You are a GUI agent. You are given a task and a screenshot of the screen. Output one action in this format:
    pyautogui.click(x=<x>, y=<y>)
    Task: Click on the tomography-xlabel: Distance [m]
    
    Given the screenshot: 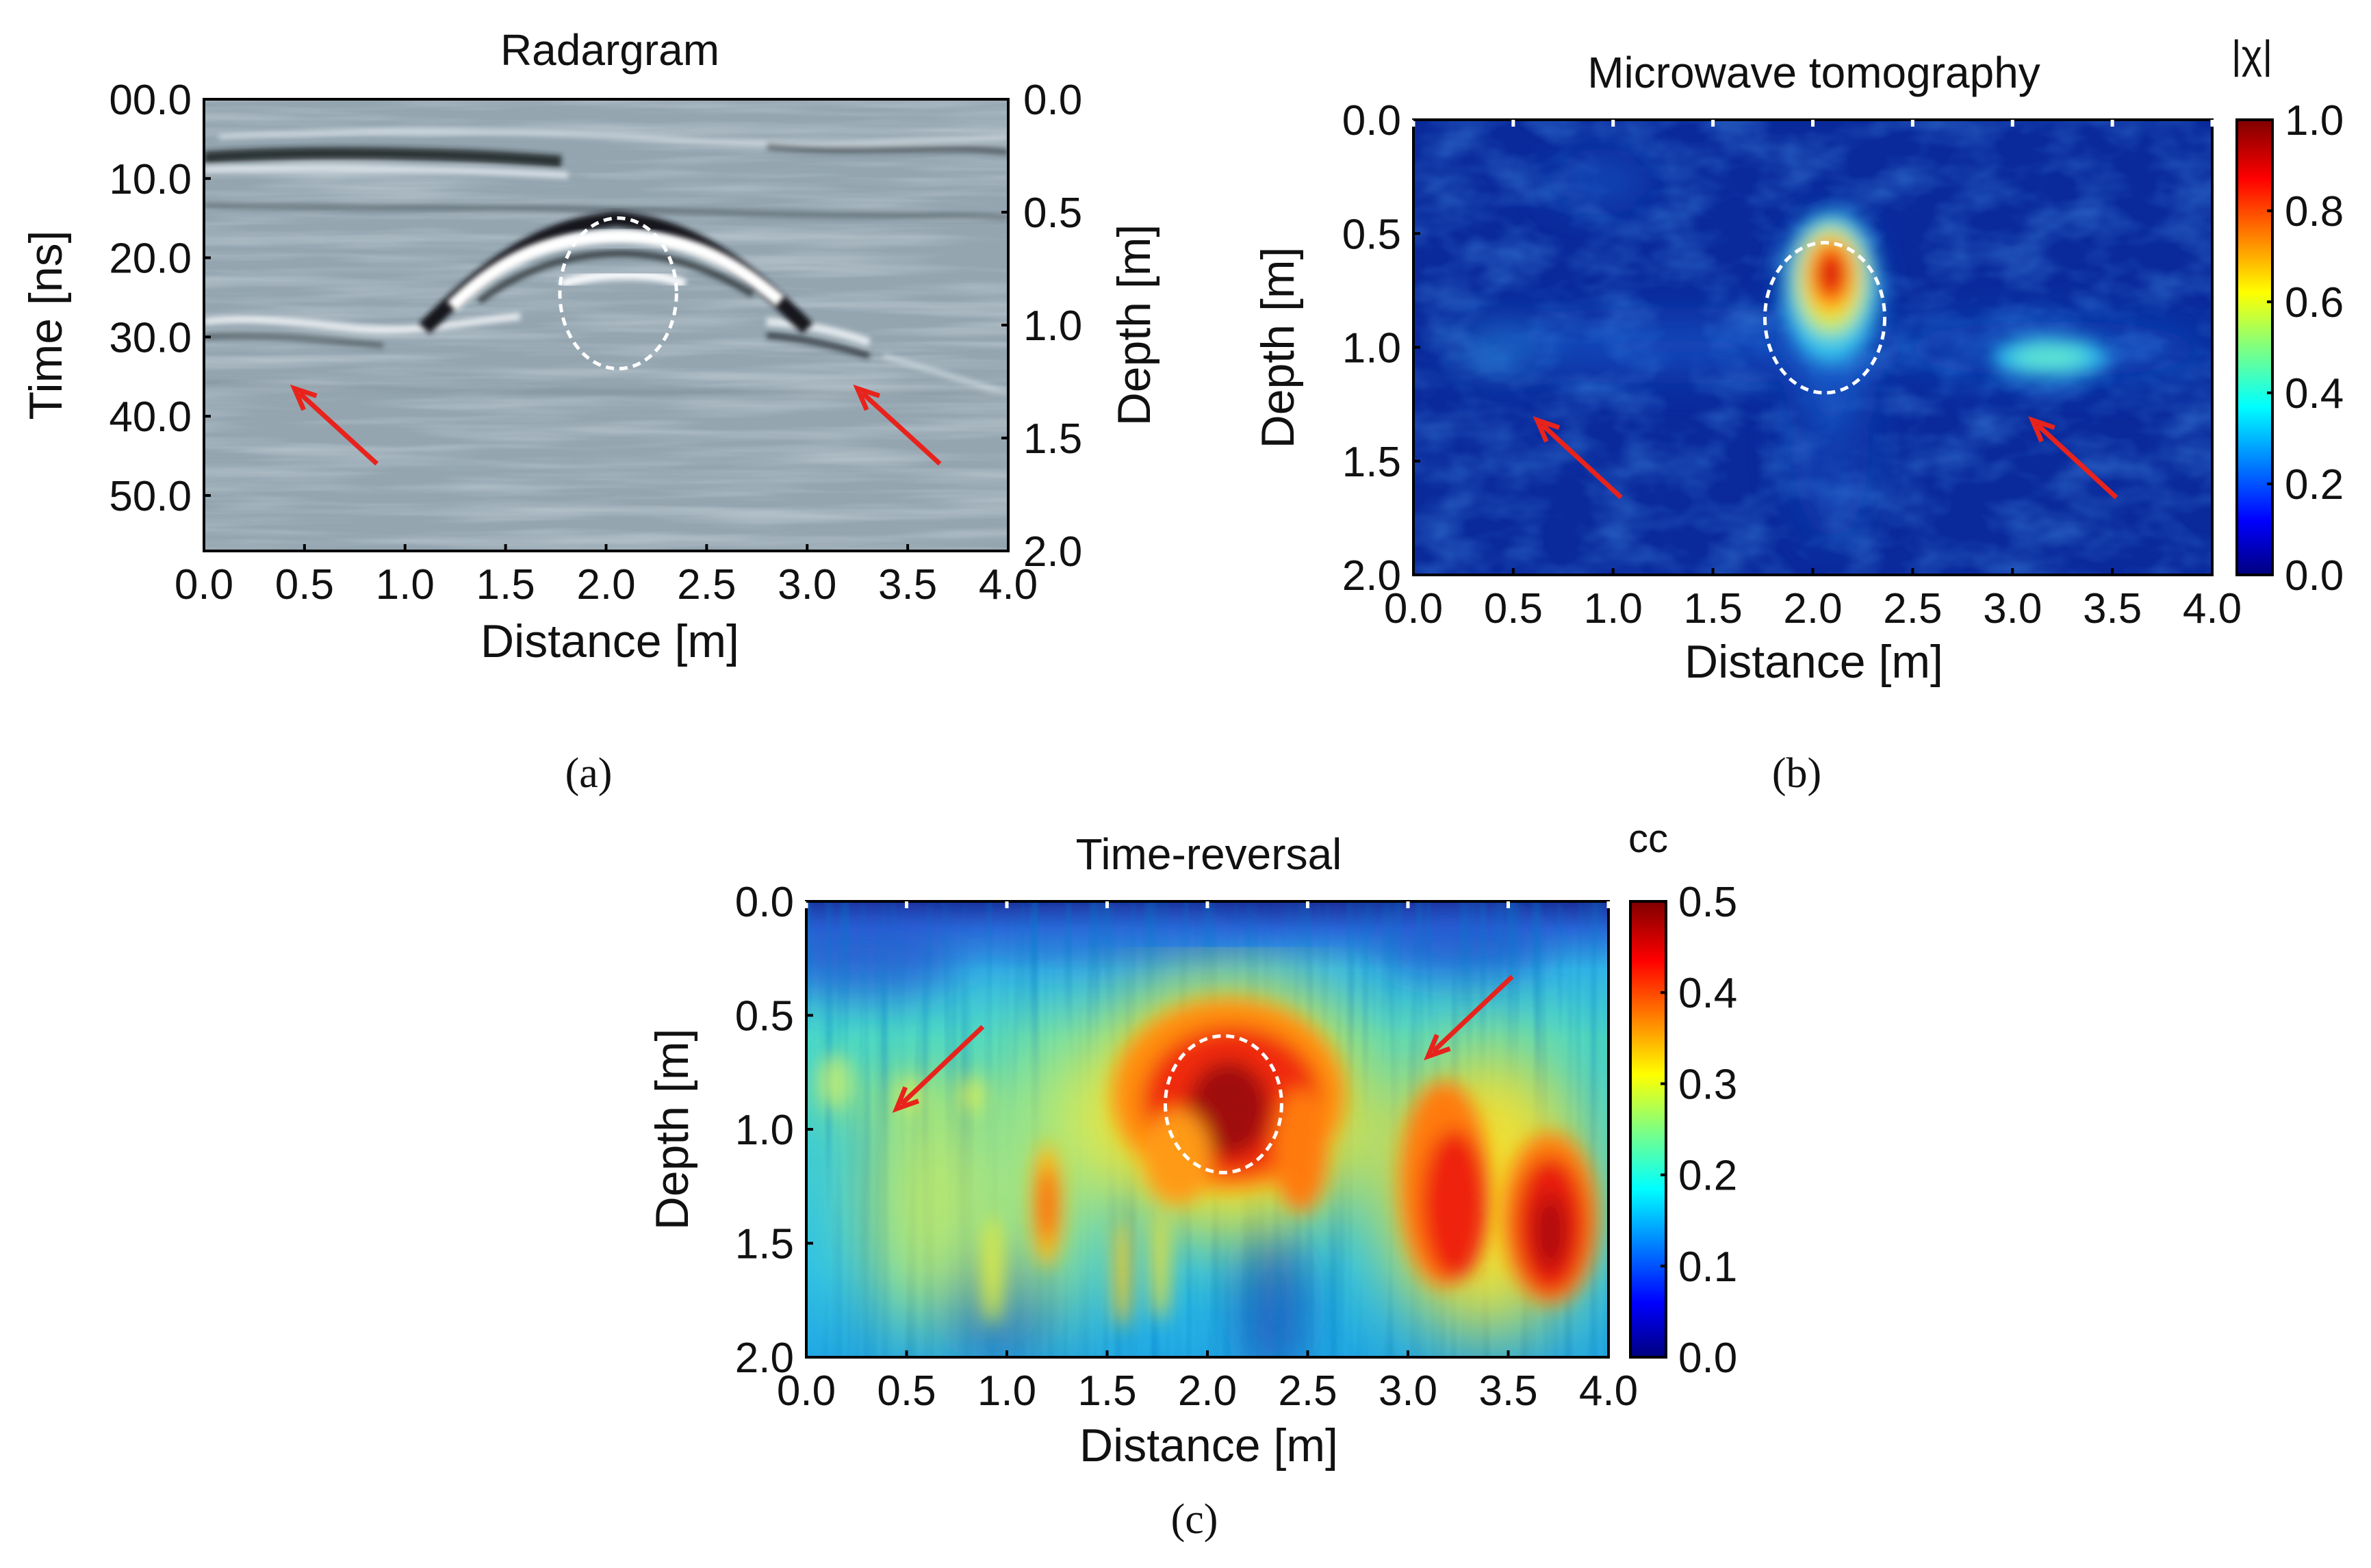 What is the action you would take?
    pyautogui.click(x=1813, y=662)
    